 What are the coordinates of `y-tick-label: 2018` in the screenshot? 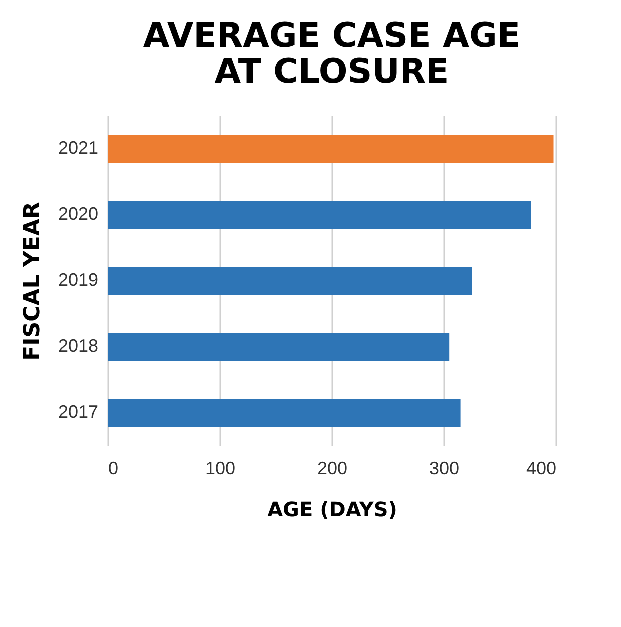 It's located at (78, 346).